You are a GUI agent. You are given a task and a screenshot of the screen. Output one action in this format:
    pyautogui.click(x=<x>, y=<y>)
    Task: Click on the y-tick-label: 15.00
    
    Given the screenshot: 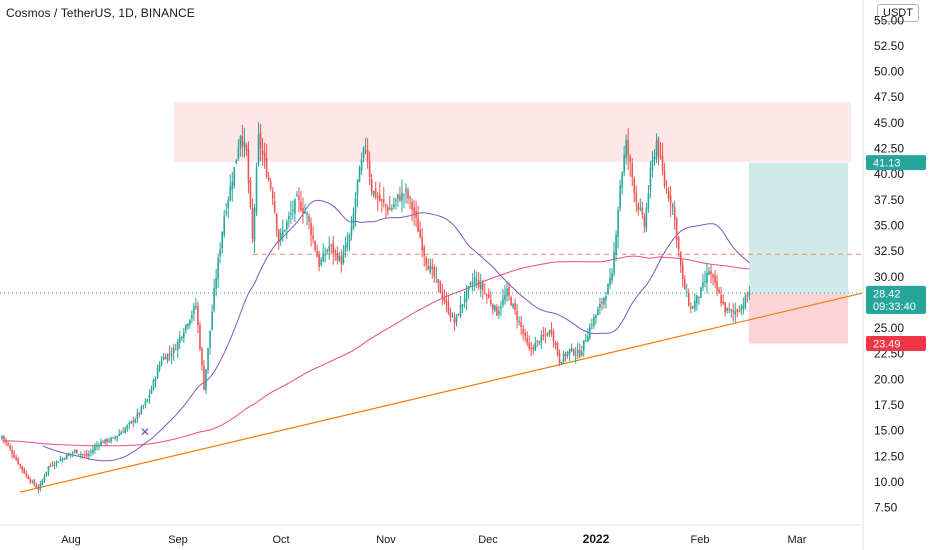 What is the action you would take?
    pyautogui.click(x=889, y=431)
    